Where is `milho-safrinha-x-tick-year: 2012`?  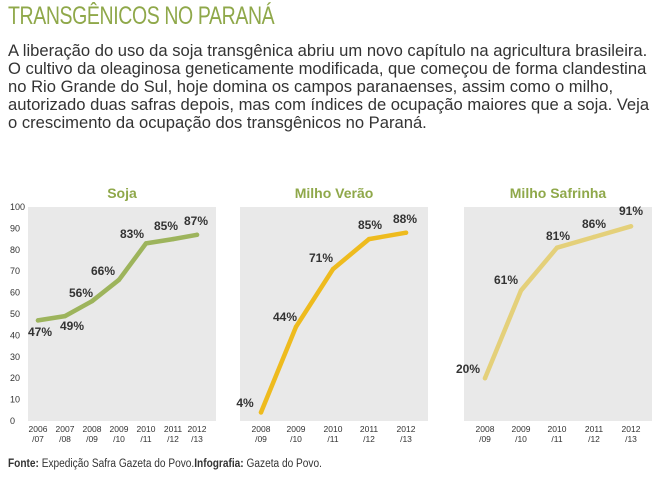
milho-safrinha-x-tick-year: 2012 is located at coordinates (631, 429).